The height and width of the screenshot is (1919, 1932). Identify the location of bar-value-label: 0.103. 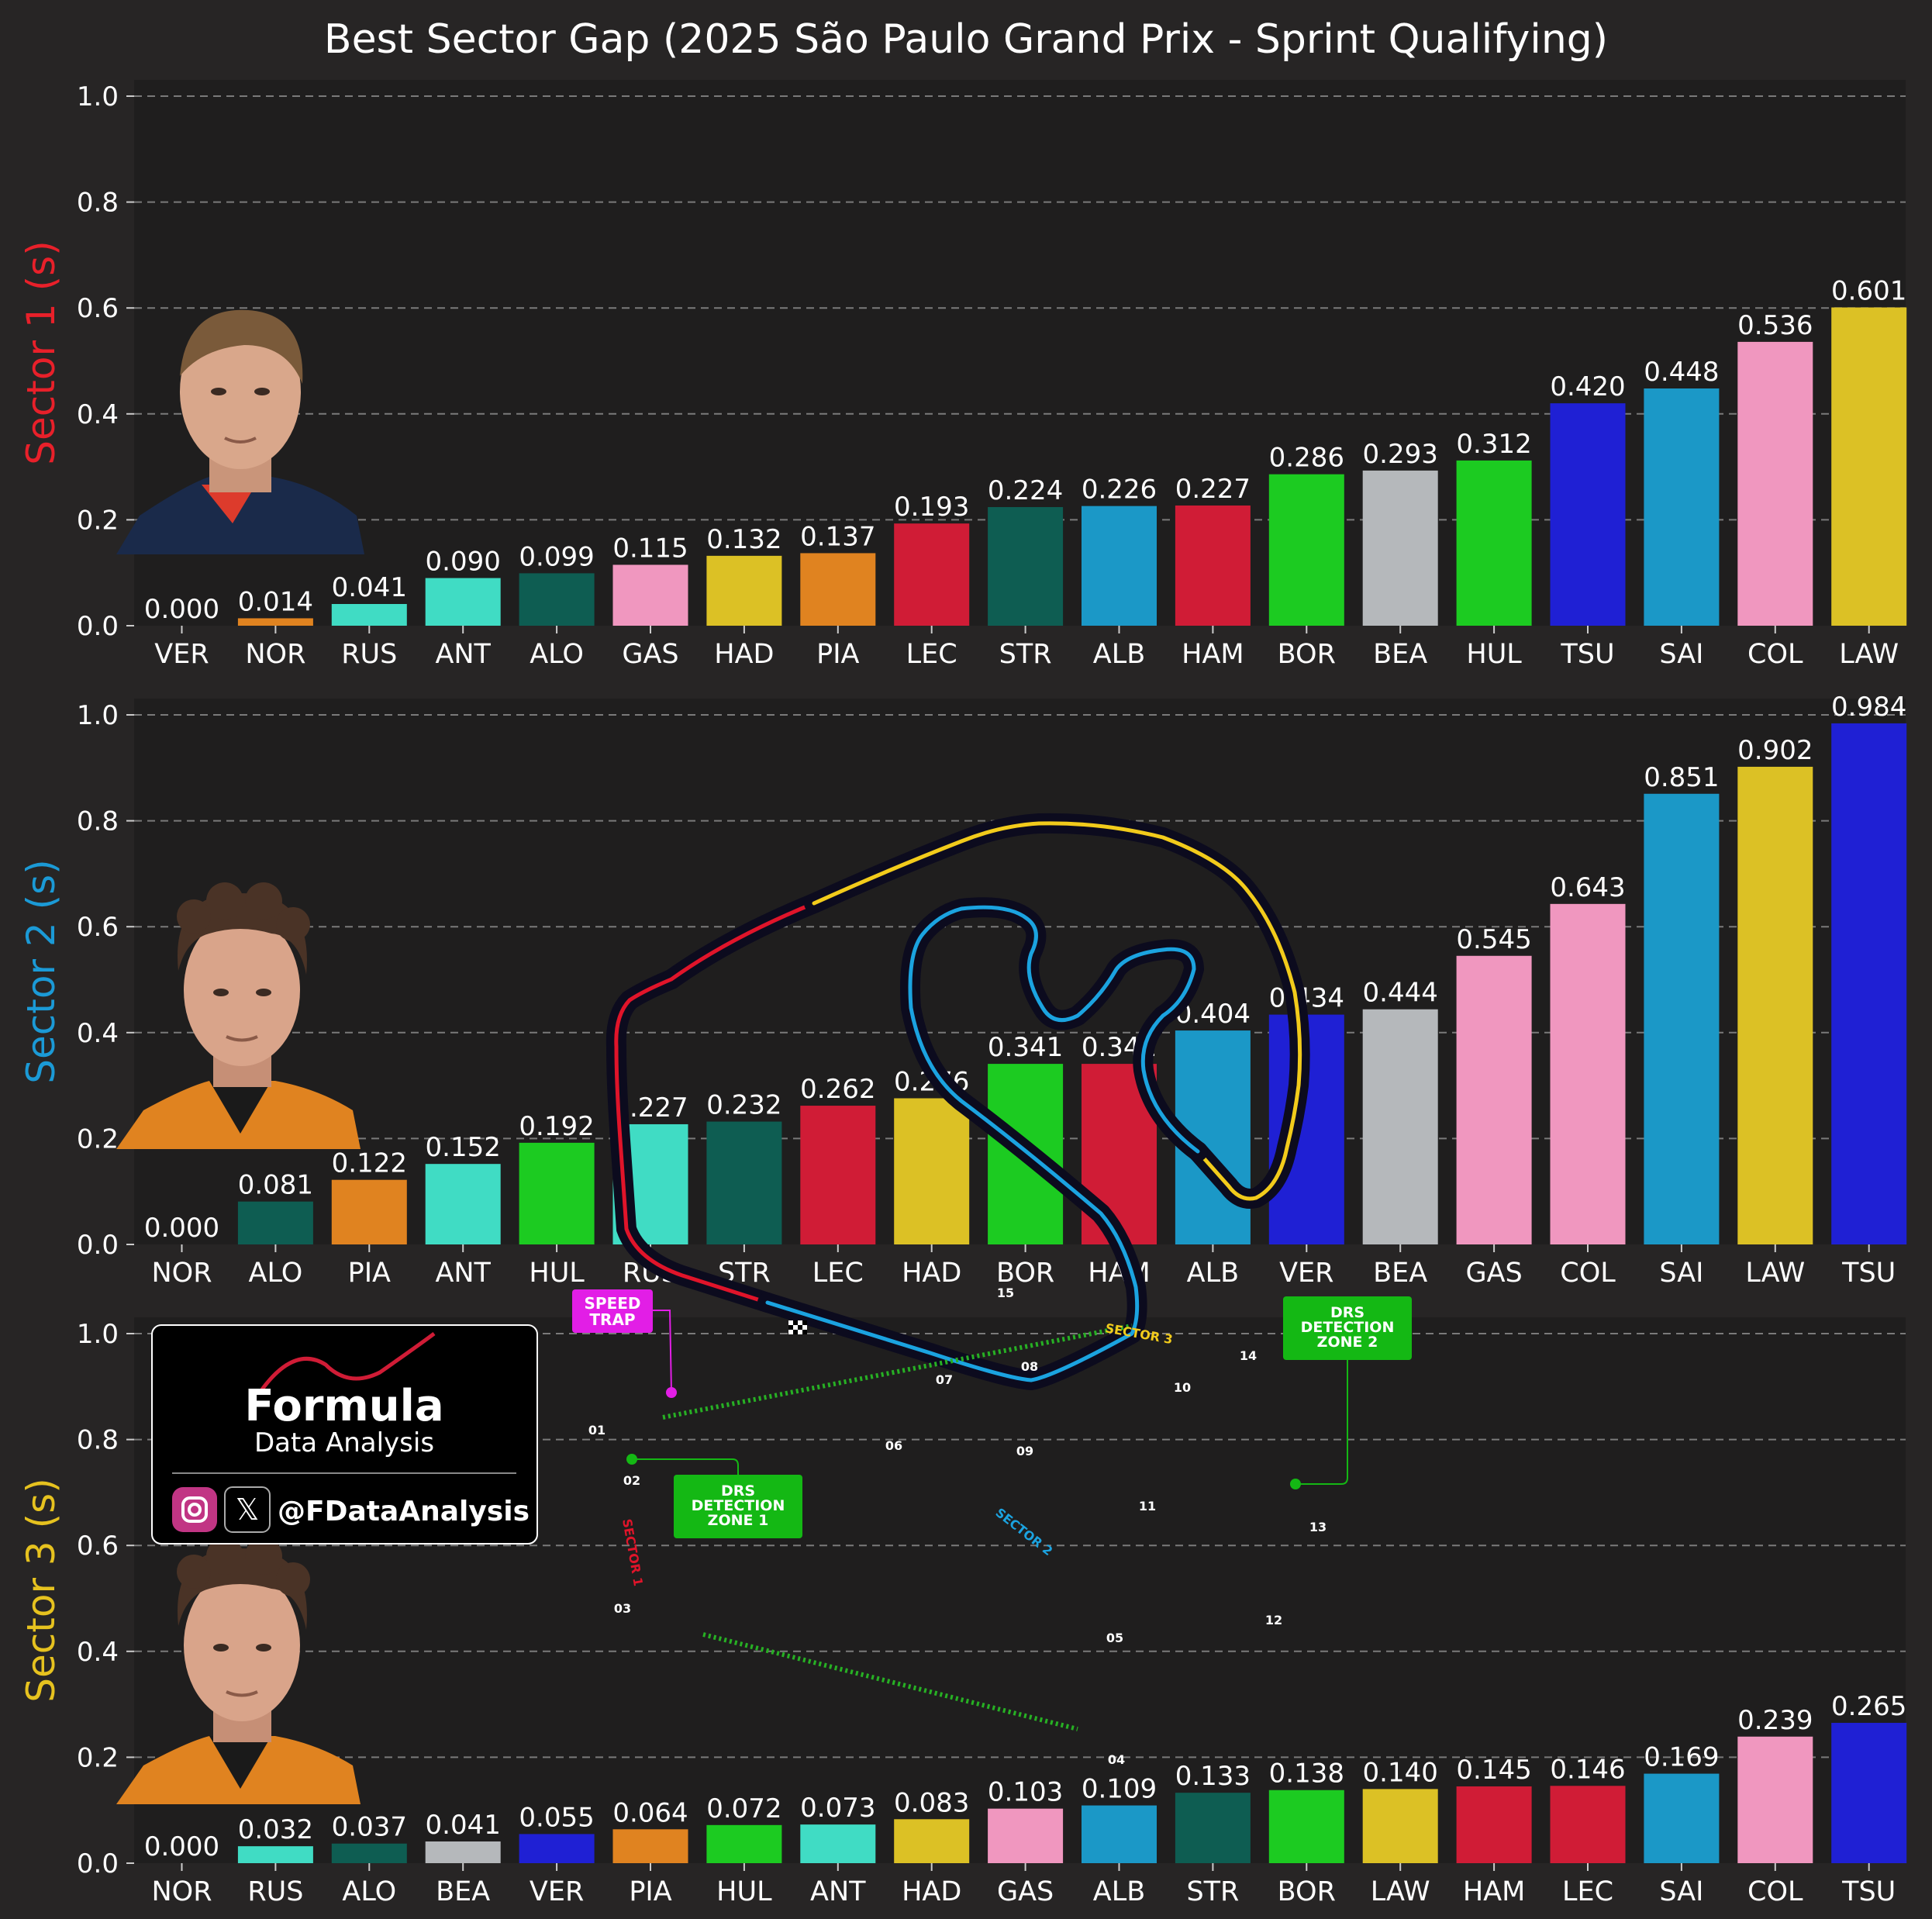
(1025, 1793).